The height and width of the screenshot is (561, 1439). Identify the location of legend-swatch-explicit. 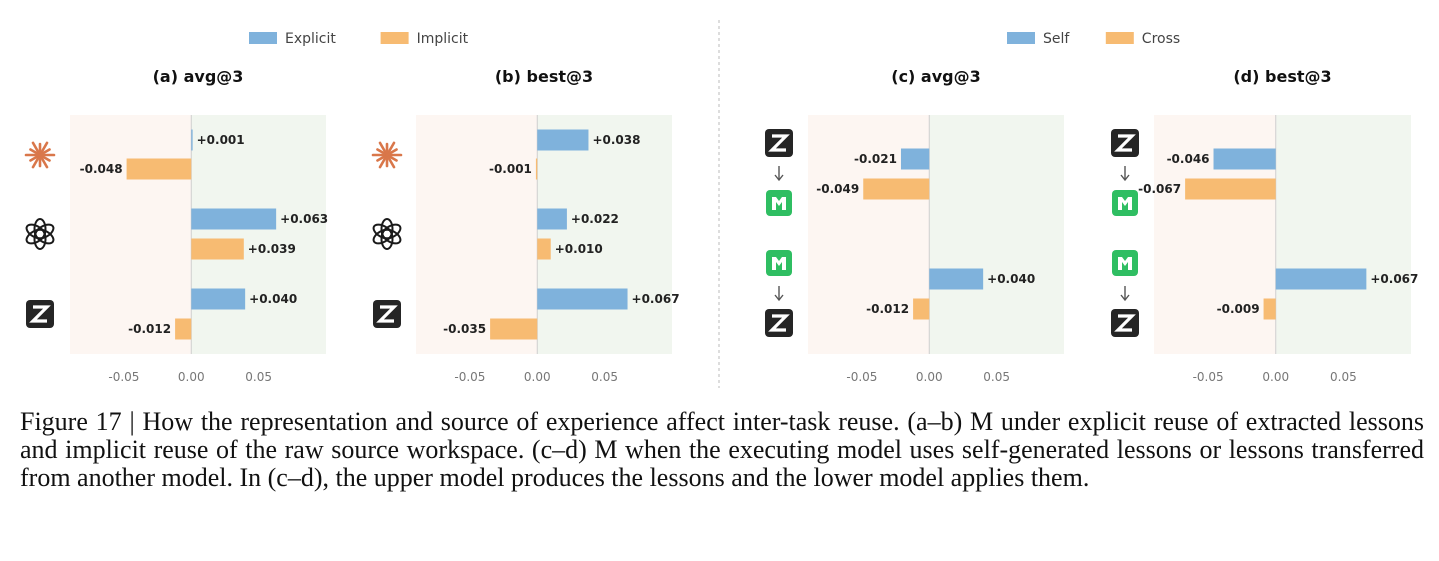
(263, 38).